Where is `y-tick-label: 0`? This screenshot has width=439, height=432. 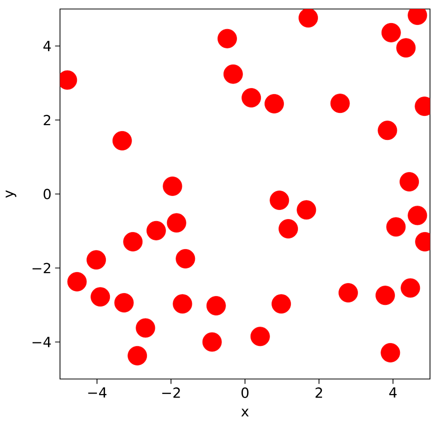
y-tick-label: 0 is located at coordinates (47, 194).